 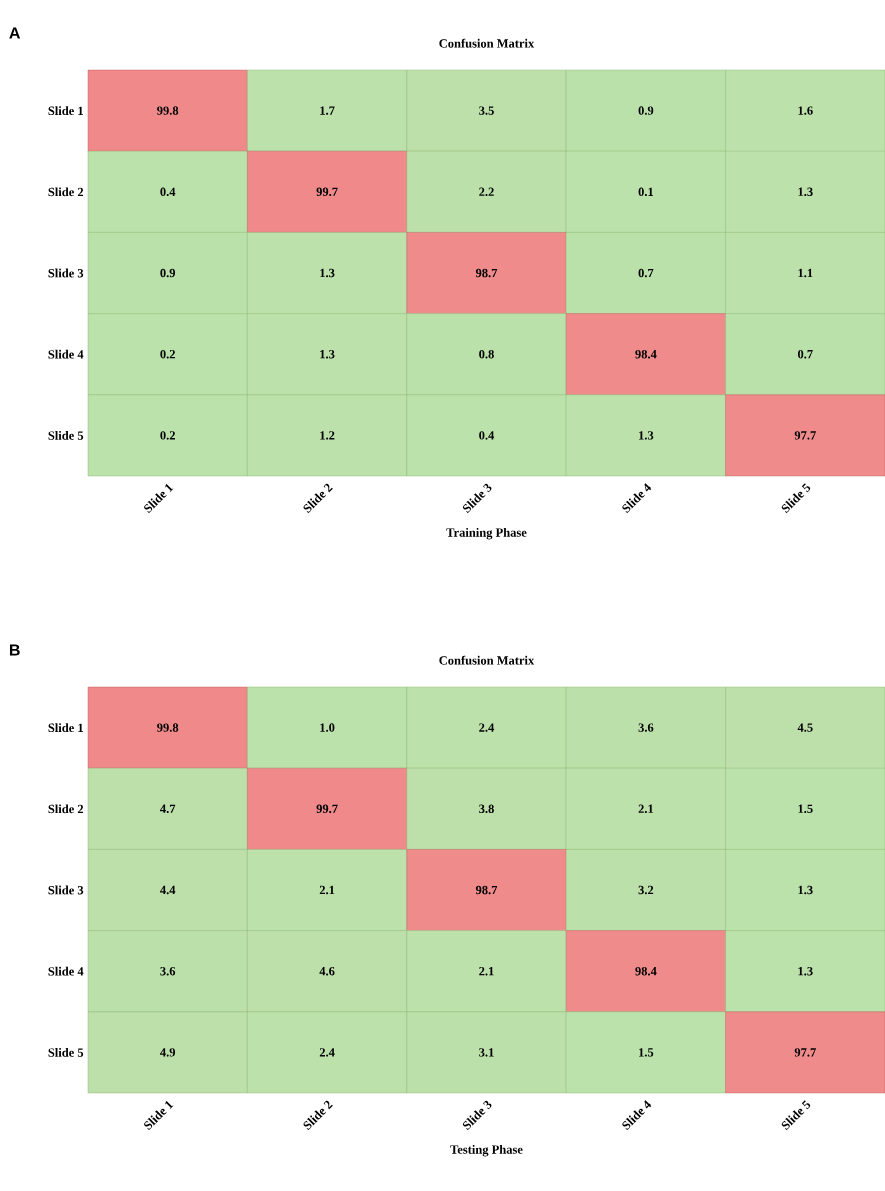 I want to click on x-axis-title: Testing Phase, so click(x=486, y=1150).